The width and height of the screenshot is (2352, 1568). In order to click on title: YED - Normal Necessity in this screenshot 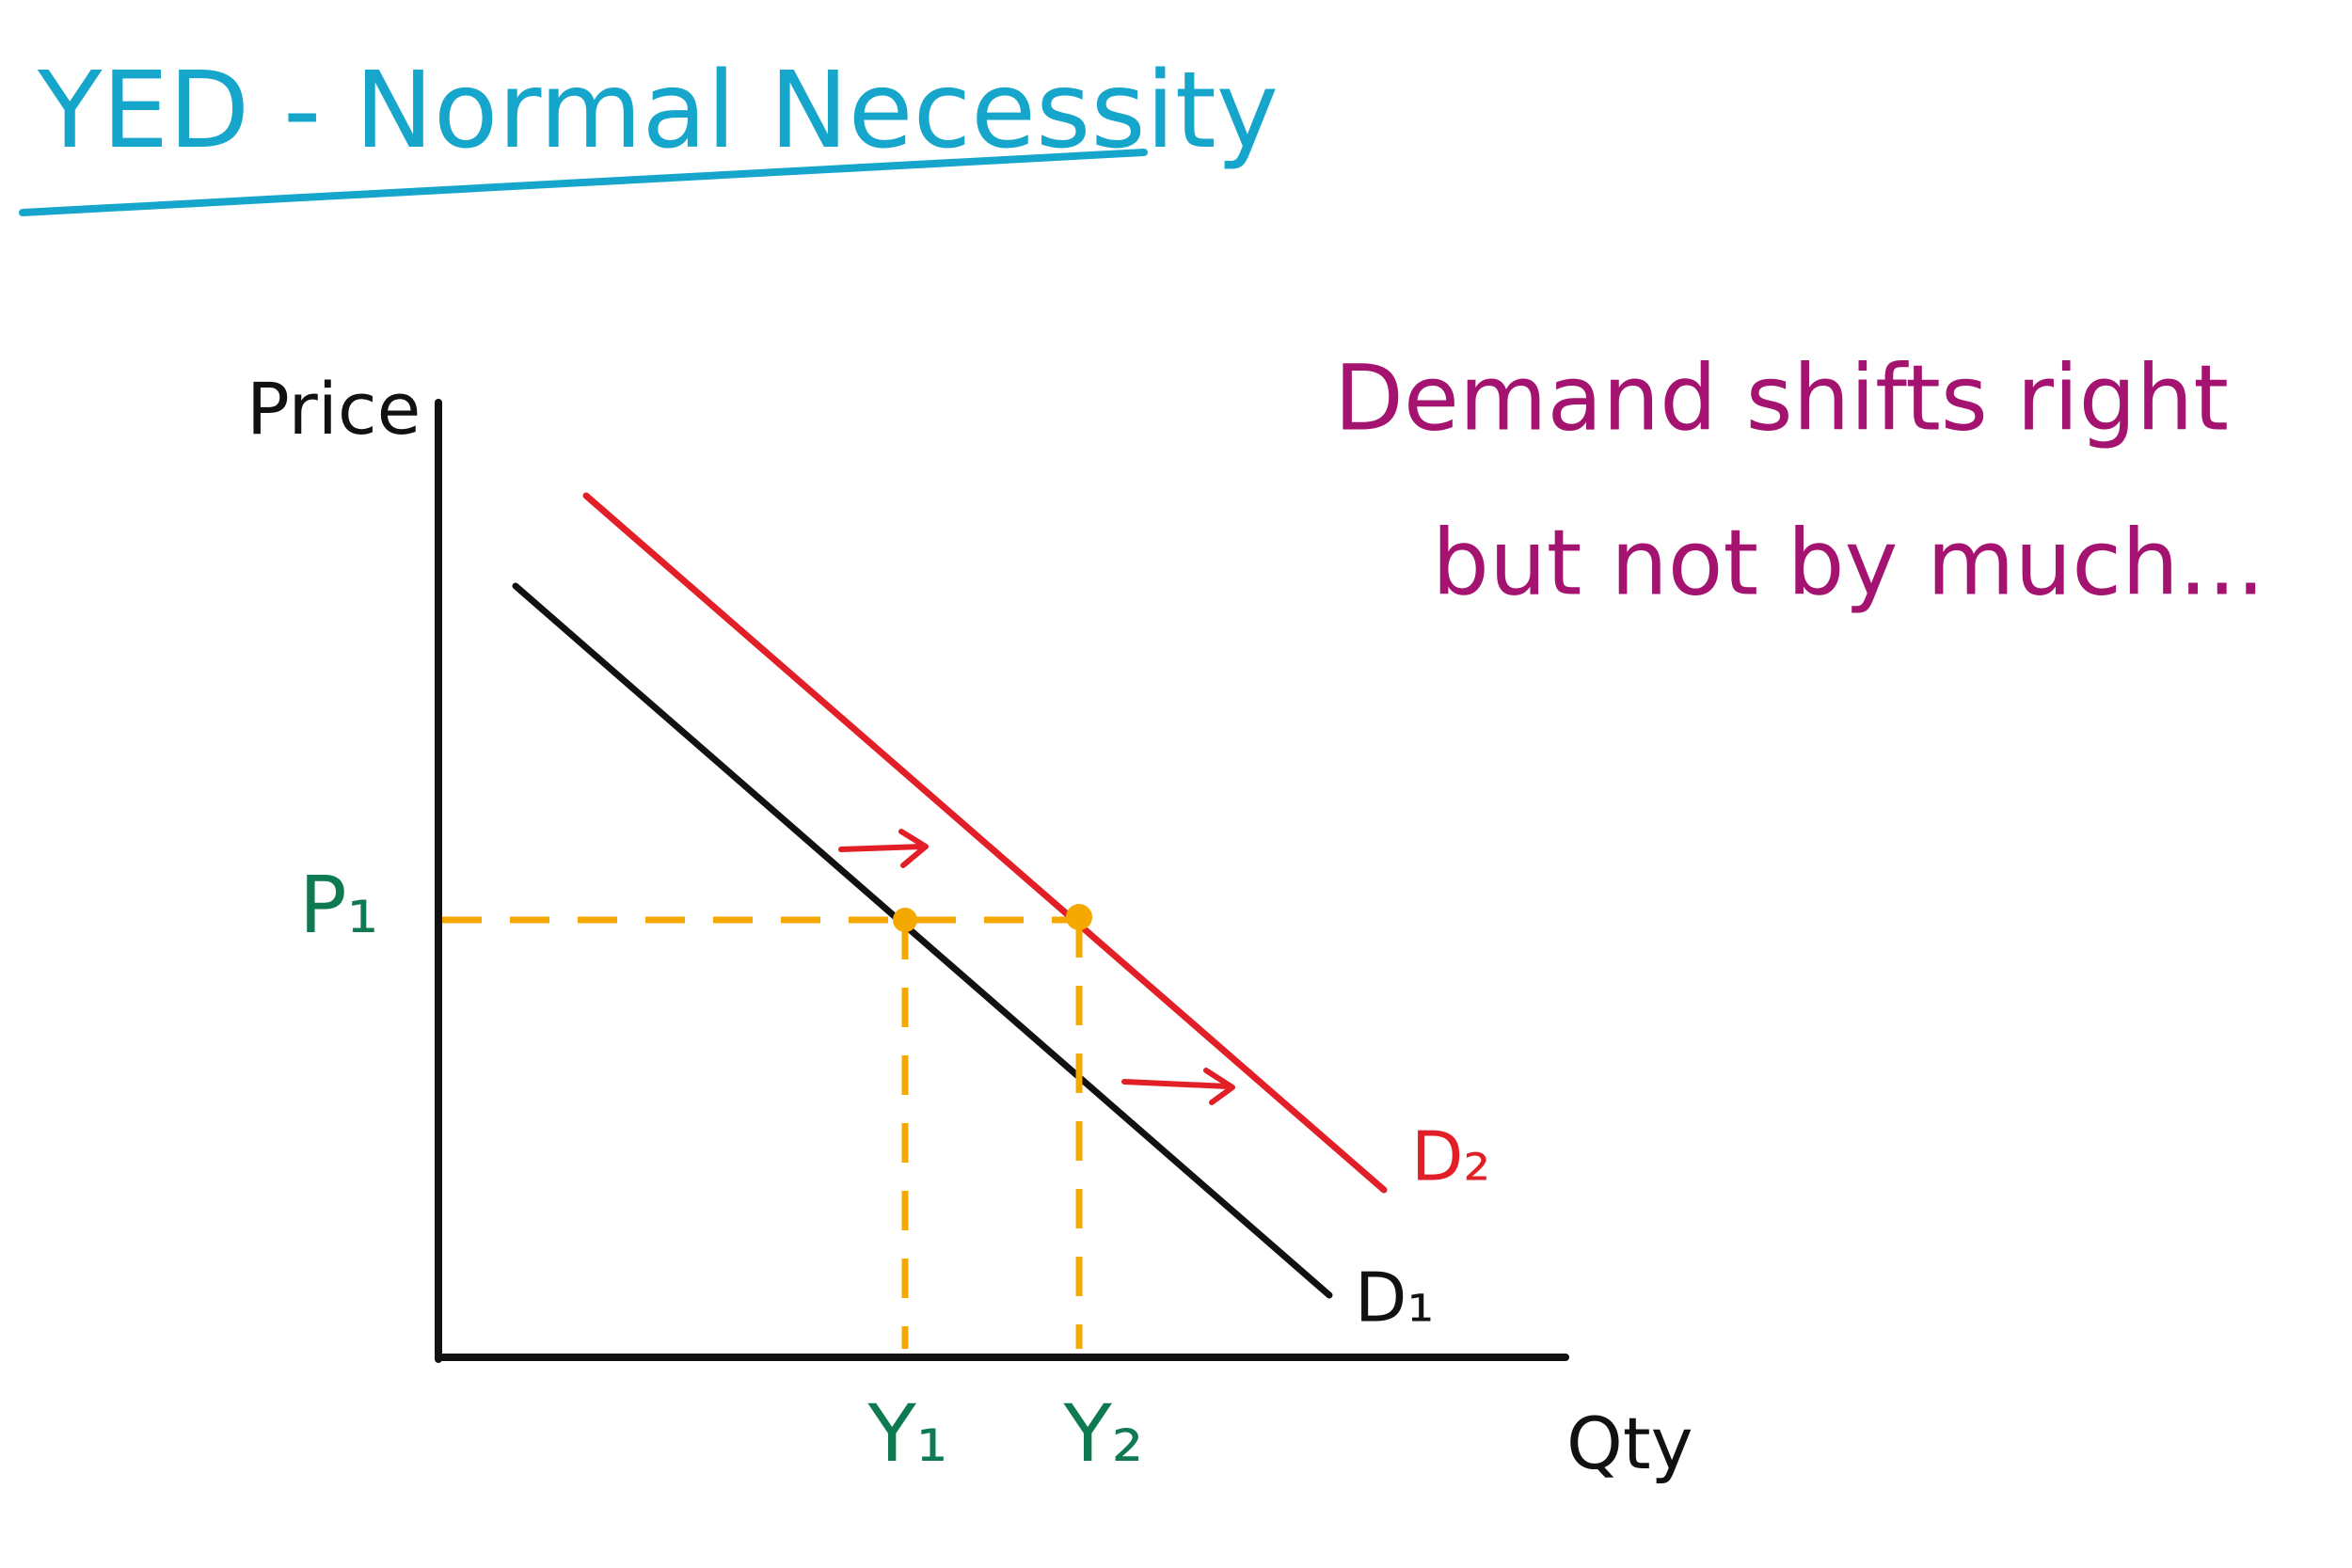, I will do `click(658, 111)`.